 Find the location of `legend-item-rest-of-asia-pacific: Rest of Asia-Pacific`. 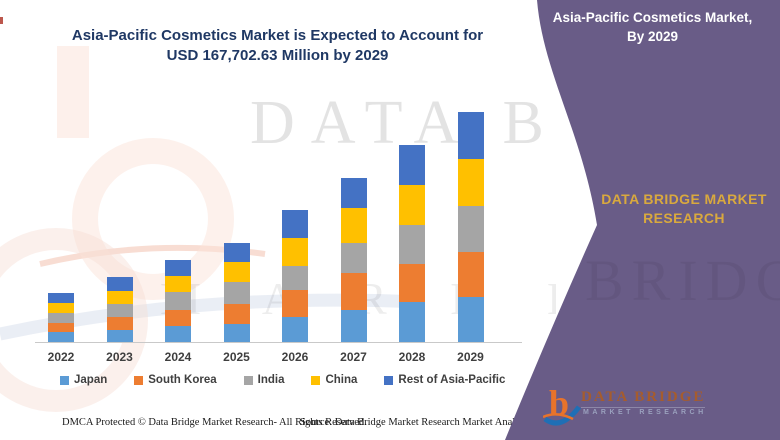

legend-item-rest-of-asia-pacific: Rest of Asia-Pacific is located at coordinates (444, 380).